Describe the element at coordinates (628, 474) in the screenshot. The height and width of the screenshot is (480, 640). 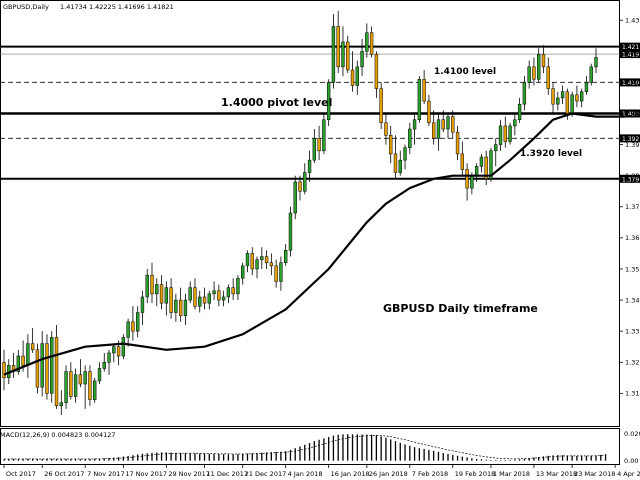
I see `x-tick-label-15: 4 Apr 2018` at that location.